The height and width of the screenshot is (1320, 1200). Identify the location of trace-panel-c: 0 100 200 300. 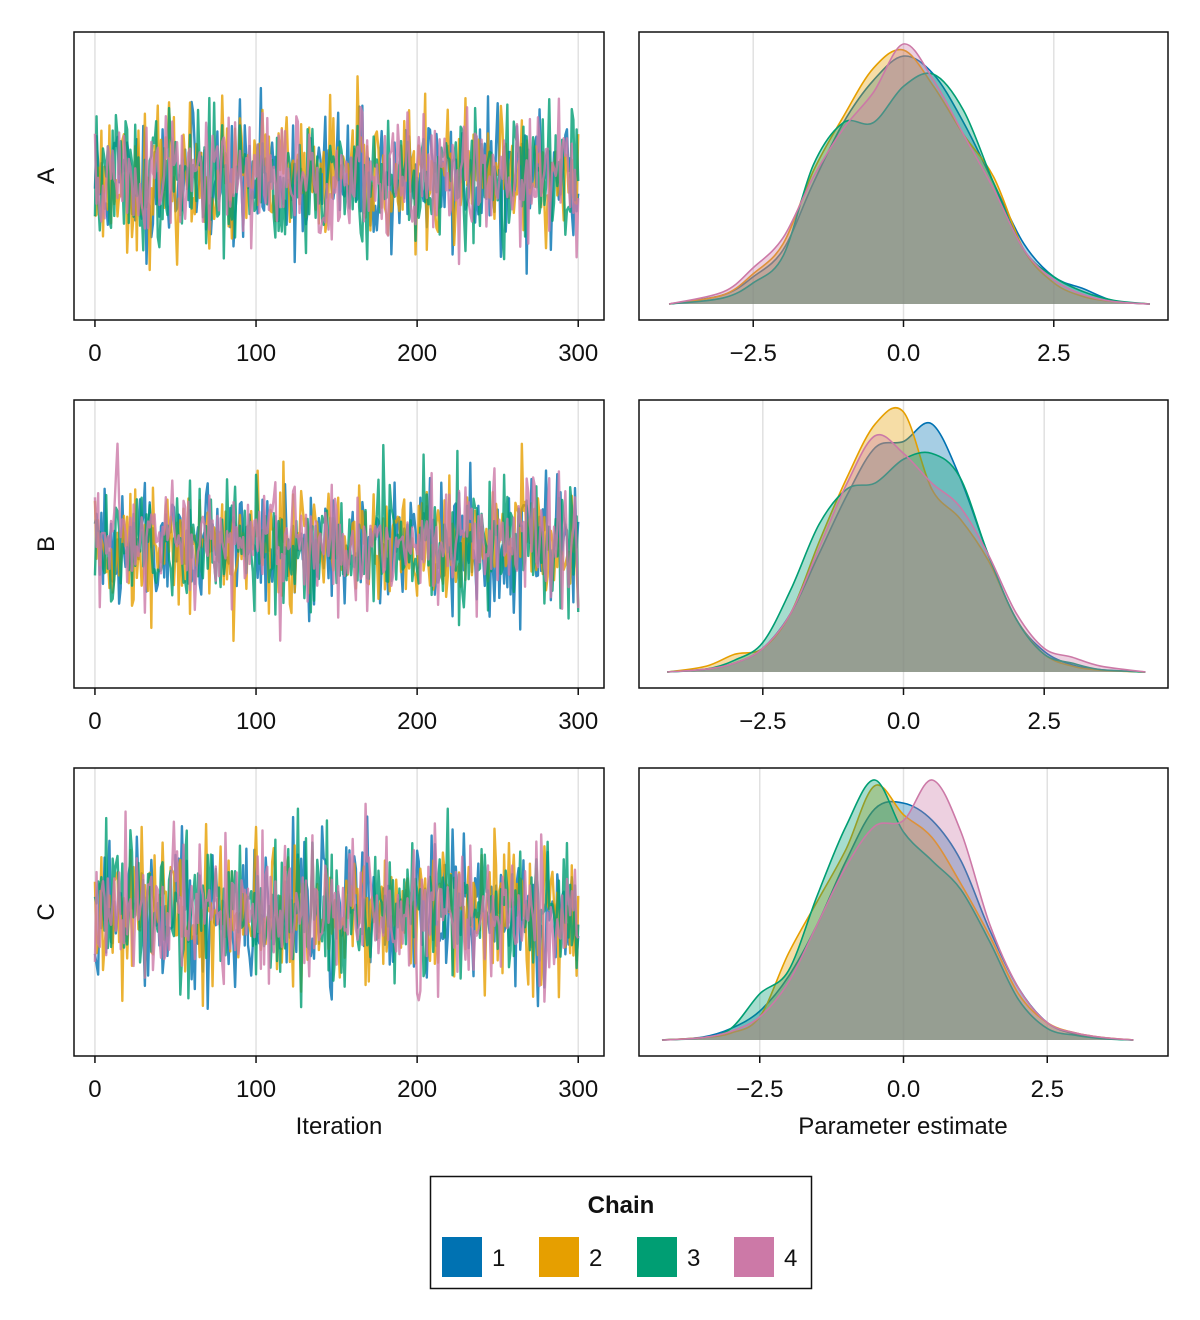
(339, 935).